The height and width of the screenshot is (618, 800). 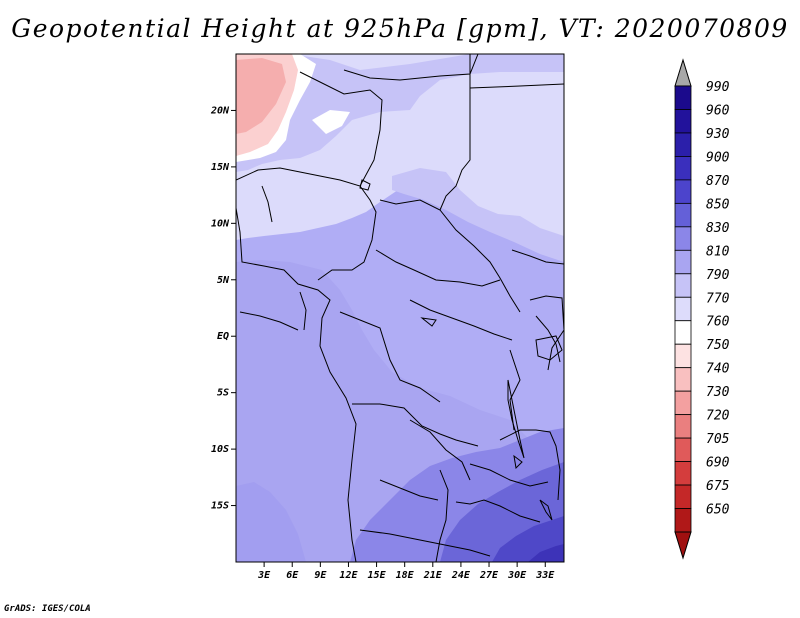 What do you see at coordinates (400, 113) in the screenshot?
I see `height-region-790a` at bounding box center [400, 113].